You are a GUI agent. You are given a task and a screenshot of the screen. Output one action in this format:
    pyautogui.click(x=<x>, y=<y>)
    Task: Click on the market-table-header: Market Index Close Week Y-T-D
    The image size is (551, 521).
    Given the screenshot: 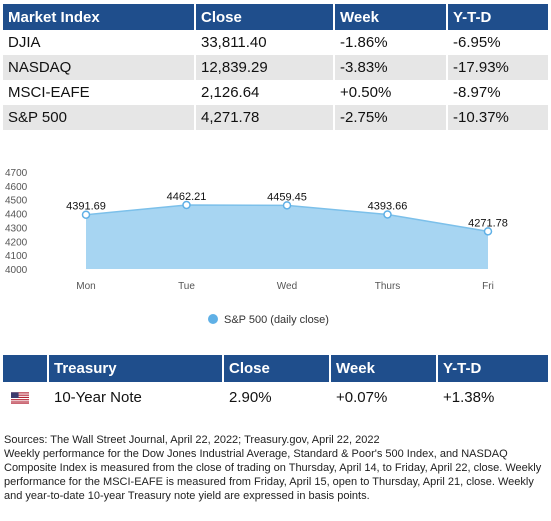 What is the action you would take?
    pyautogui.click(x=275, y=17)
    